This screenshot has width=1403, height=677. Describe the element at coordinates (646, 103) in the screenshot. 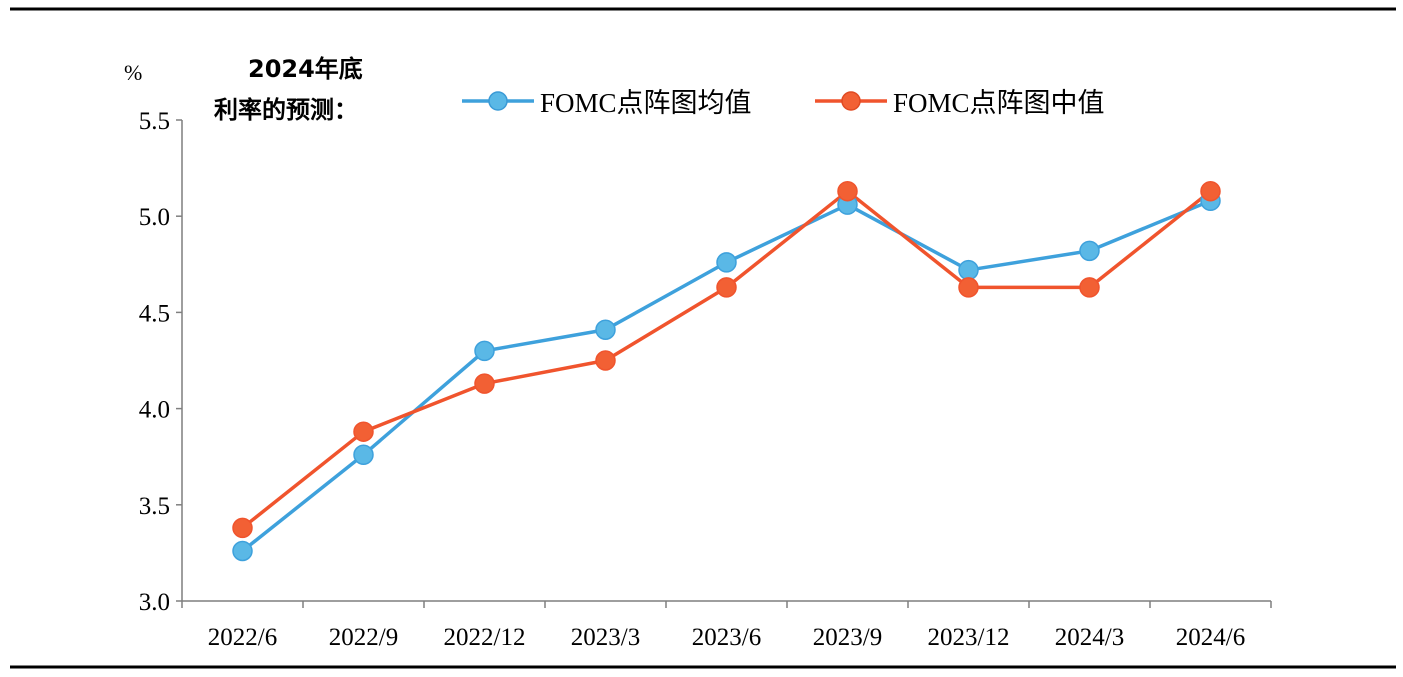

I see `legend-label-mean: FOMC点阵图均值` at that location.